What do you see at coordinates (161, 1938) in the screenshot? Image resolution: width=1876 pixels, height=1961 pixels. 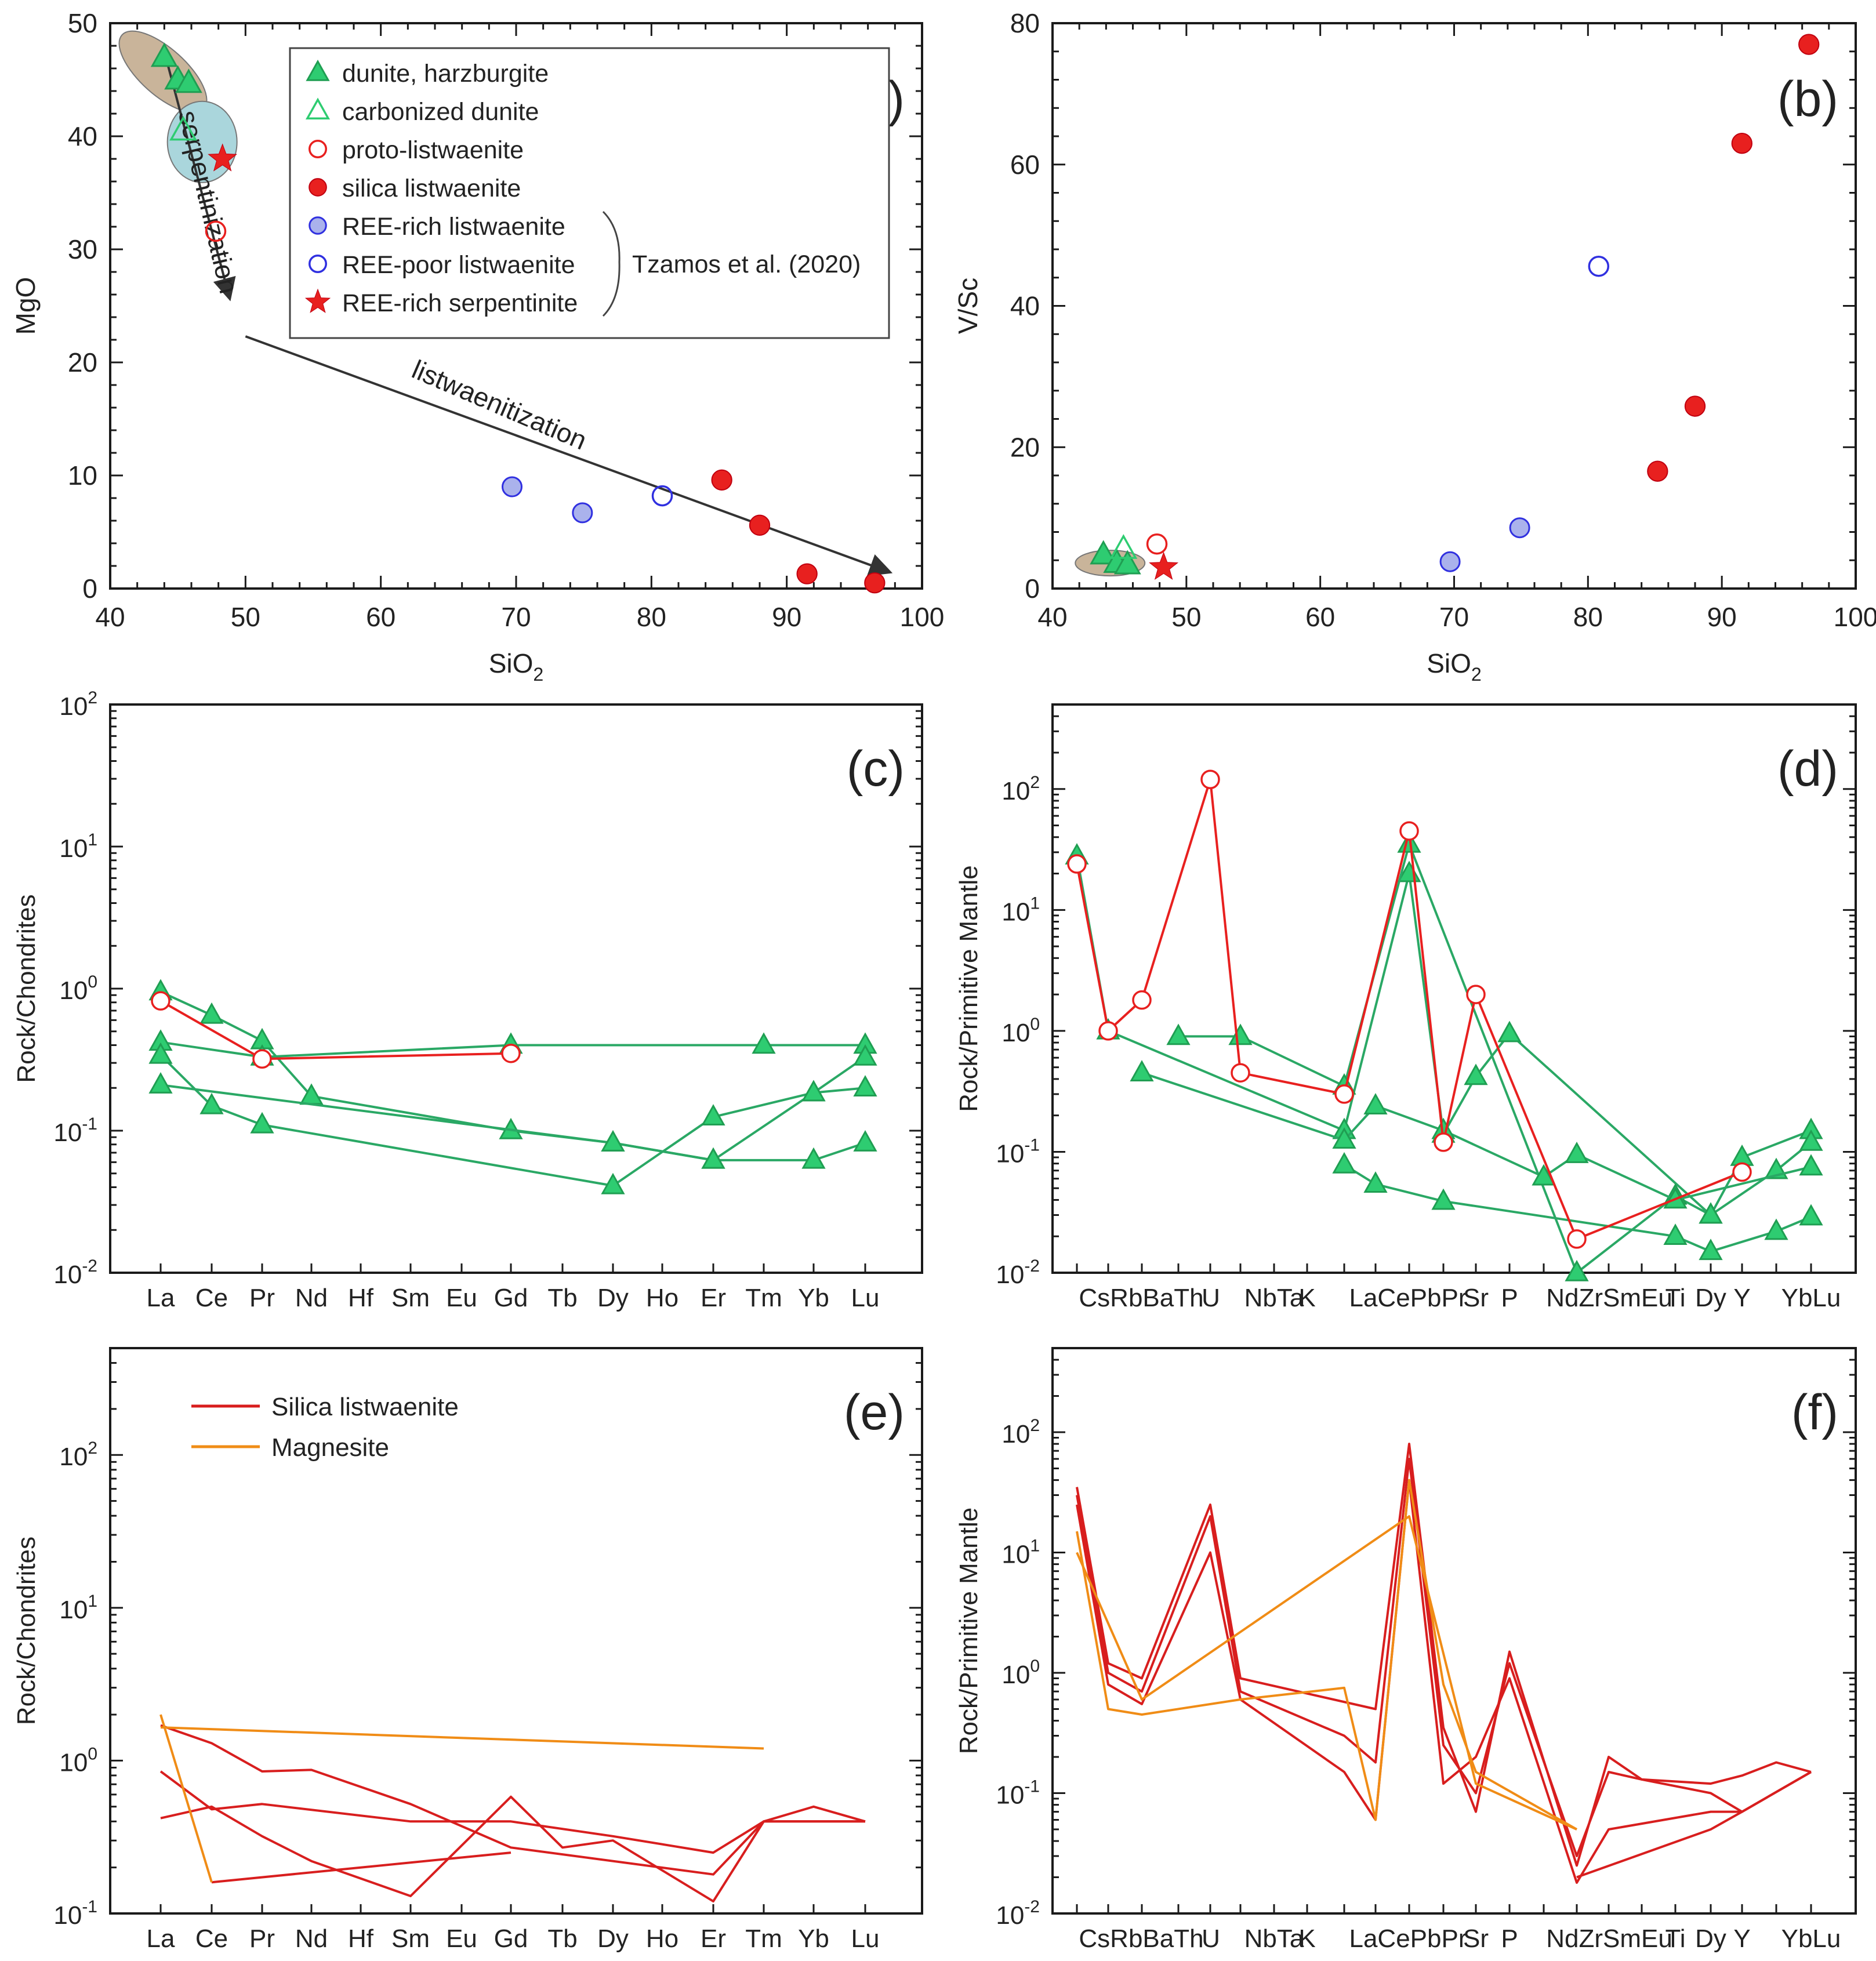 I see `x-category-label: La` at bounding box center [161, 1938].